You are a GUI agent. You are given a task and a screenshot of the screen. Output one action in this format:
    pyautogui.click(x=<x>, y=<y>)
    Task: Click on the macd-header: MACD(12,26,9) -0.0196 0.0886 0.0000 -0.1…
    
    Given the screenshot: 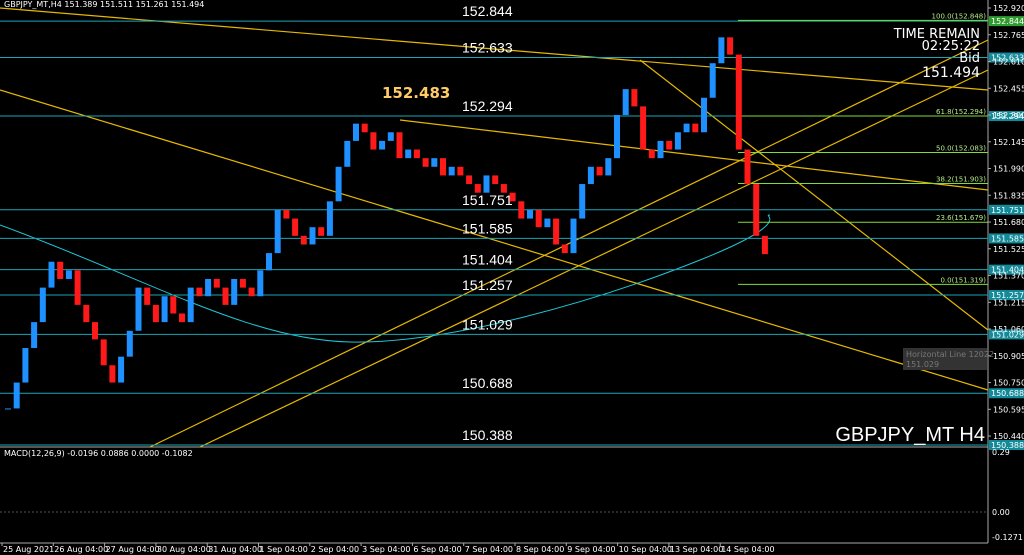 What is the action you would take?
    pyautogui.click(x=98, y=453)
    